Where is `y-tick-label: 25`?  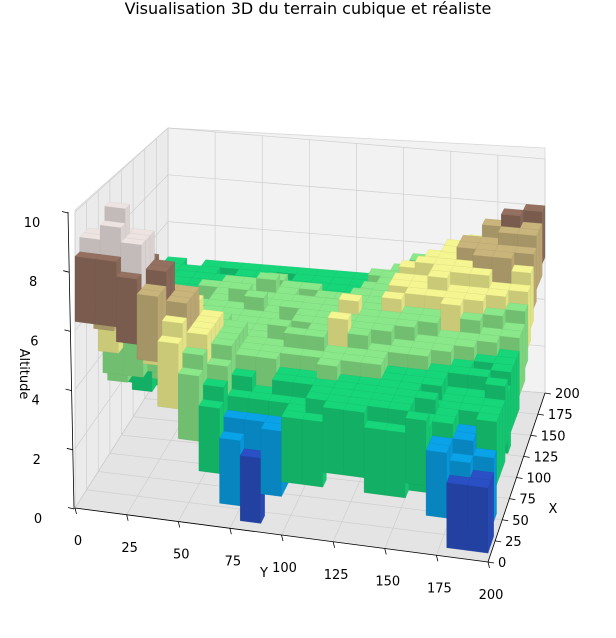 y-tick-label: 25 is located at coordinates (129, 548).